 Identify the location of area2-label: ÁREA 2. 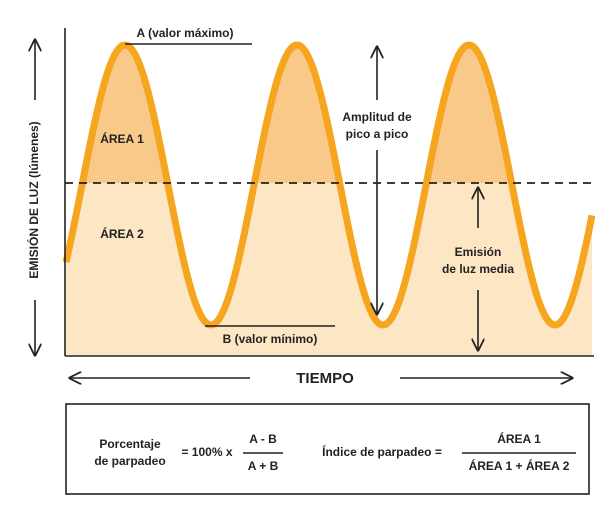
(122, 233).